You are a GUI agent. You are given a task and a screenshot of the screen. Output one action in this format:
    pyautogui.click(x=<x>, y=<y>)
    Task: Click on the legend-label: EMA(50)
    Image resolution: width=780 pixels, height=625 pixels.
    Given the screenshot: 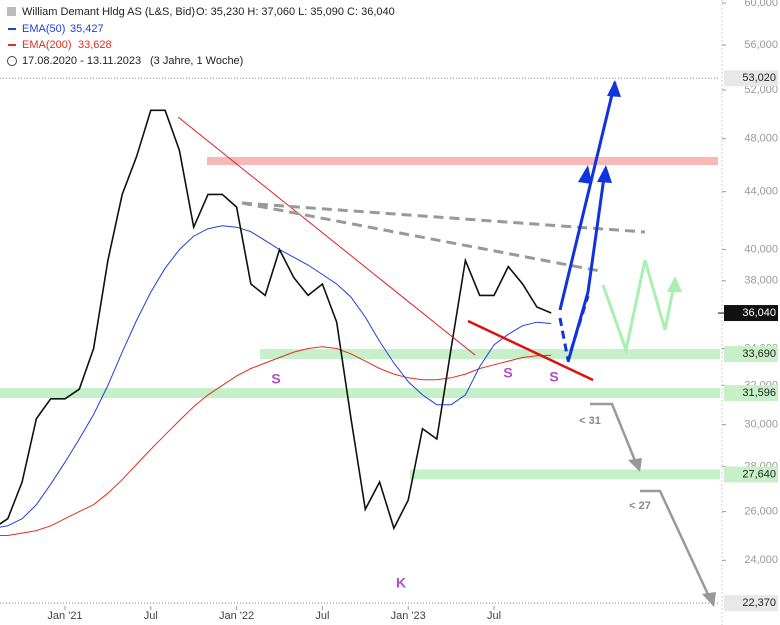 What is the action you would take?
    pyautogui.click(x=43, y=29)
    